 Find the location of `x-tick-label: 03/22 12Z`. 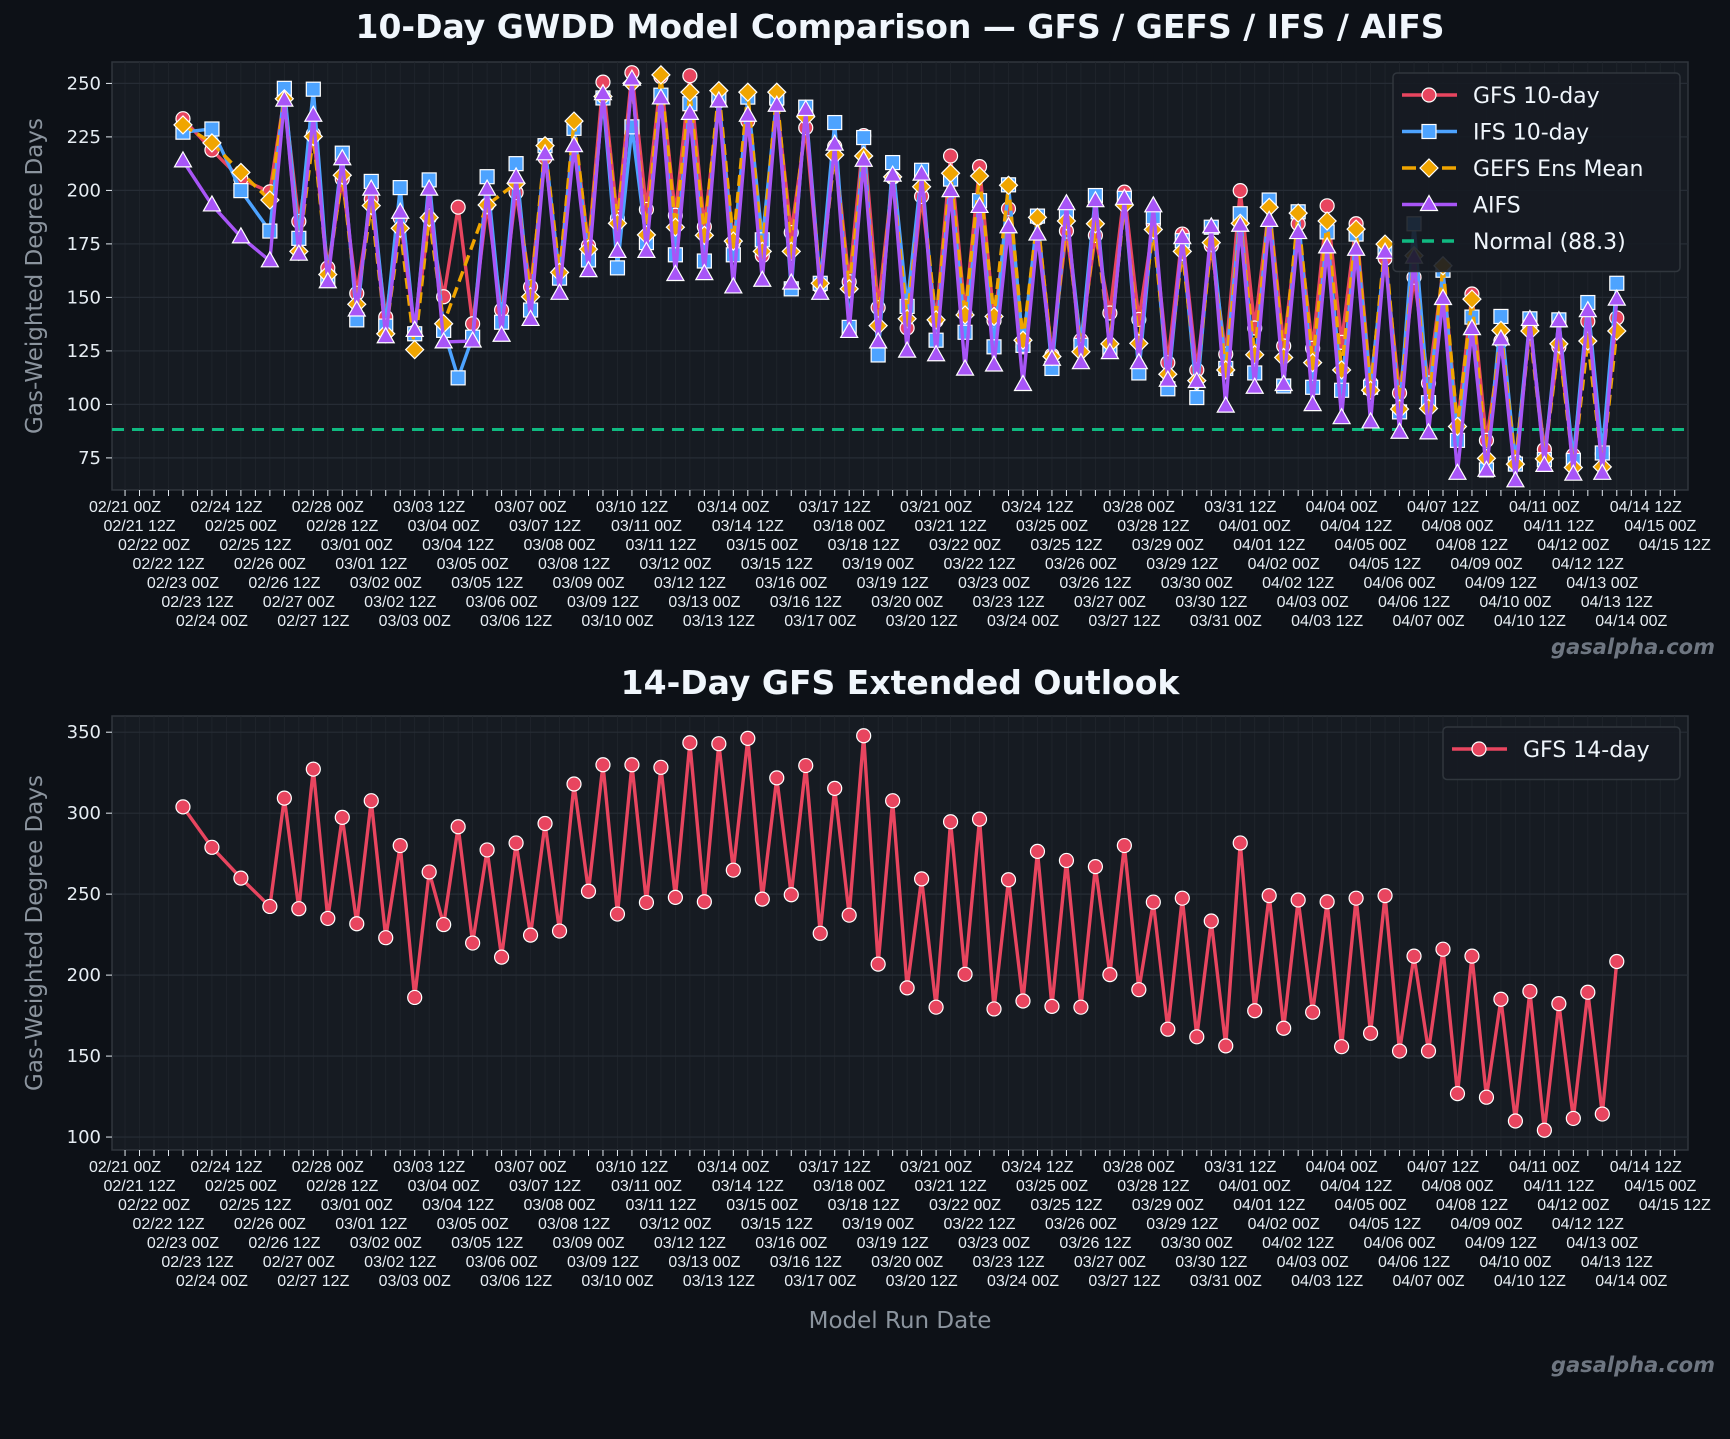

x-tick-label: 03/22 12Z is located at coordinates (980, 1224).